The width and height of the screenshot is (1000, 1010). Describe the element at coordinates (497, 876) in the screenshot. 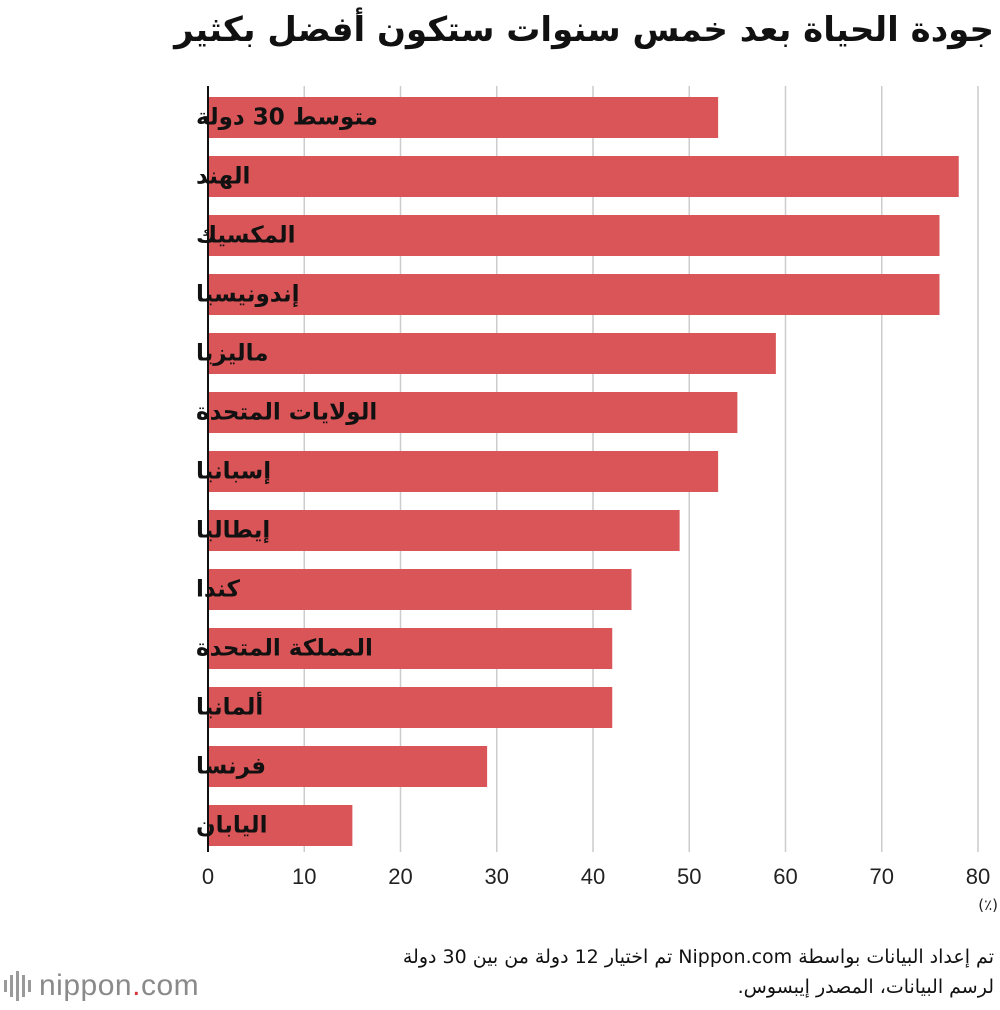

I see `tick-label-30: 30` at that location.